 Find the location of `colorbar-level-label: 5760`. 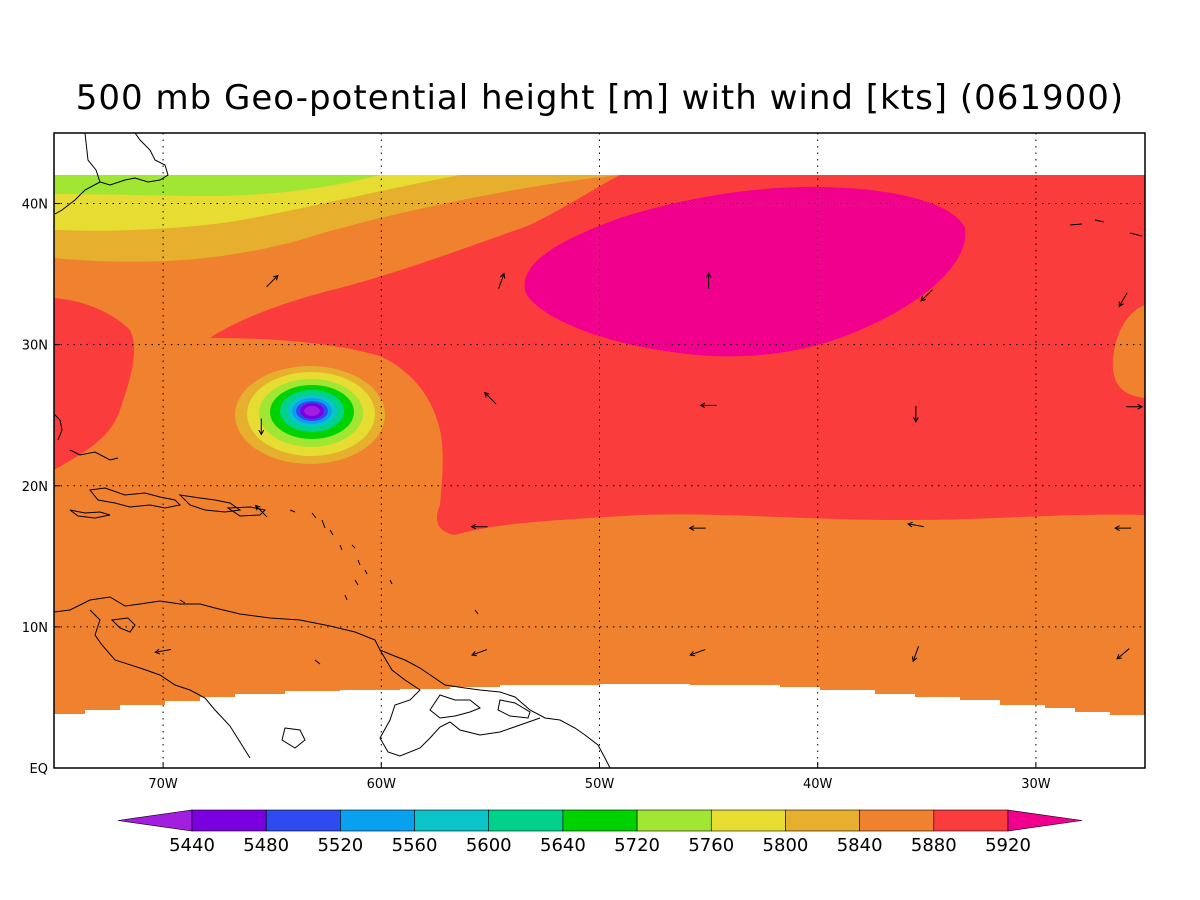

colorbar-level-label: 5760 is located at coordinates (711, 845).